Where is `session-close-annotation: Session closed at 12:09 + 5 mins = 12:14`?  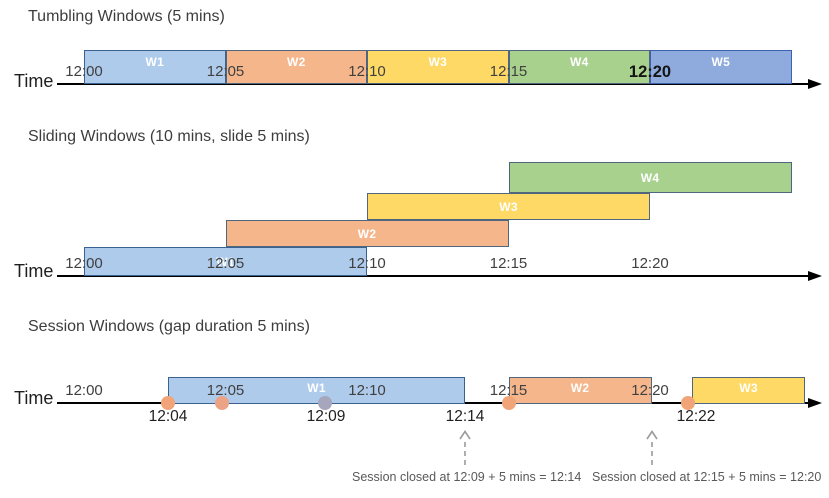 session-close-annotation: Session closed at 12:09 + 5 mins = 12:14 is located at coordinates (467, 477).